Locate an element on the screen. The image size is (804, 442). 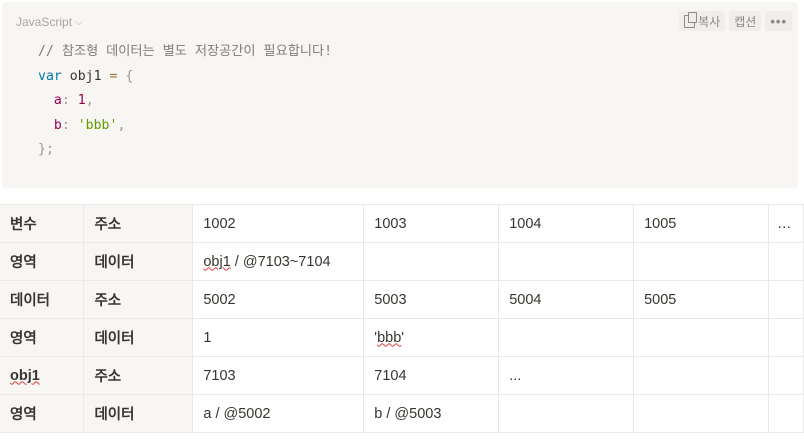
table-cell: 5005 is located at coordinates (701, 299).